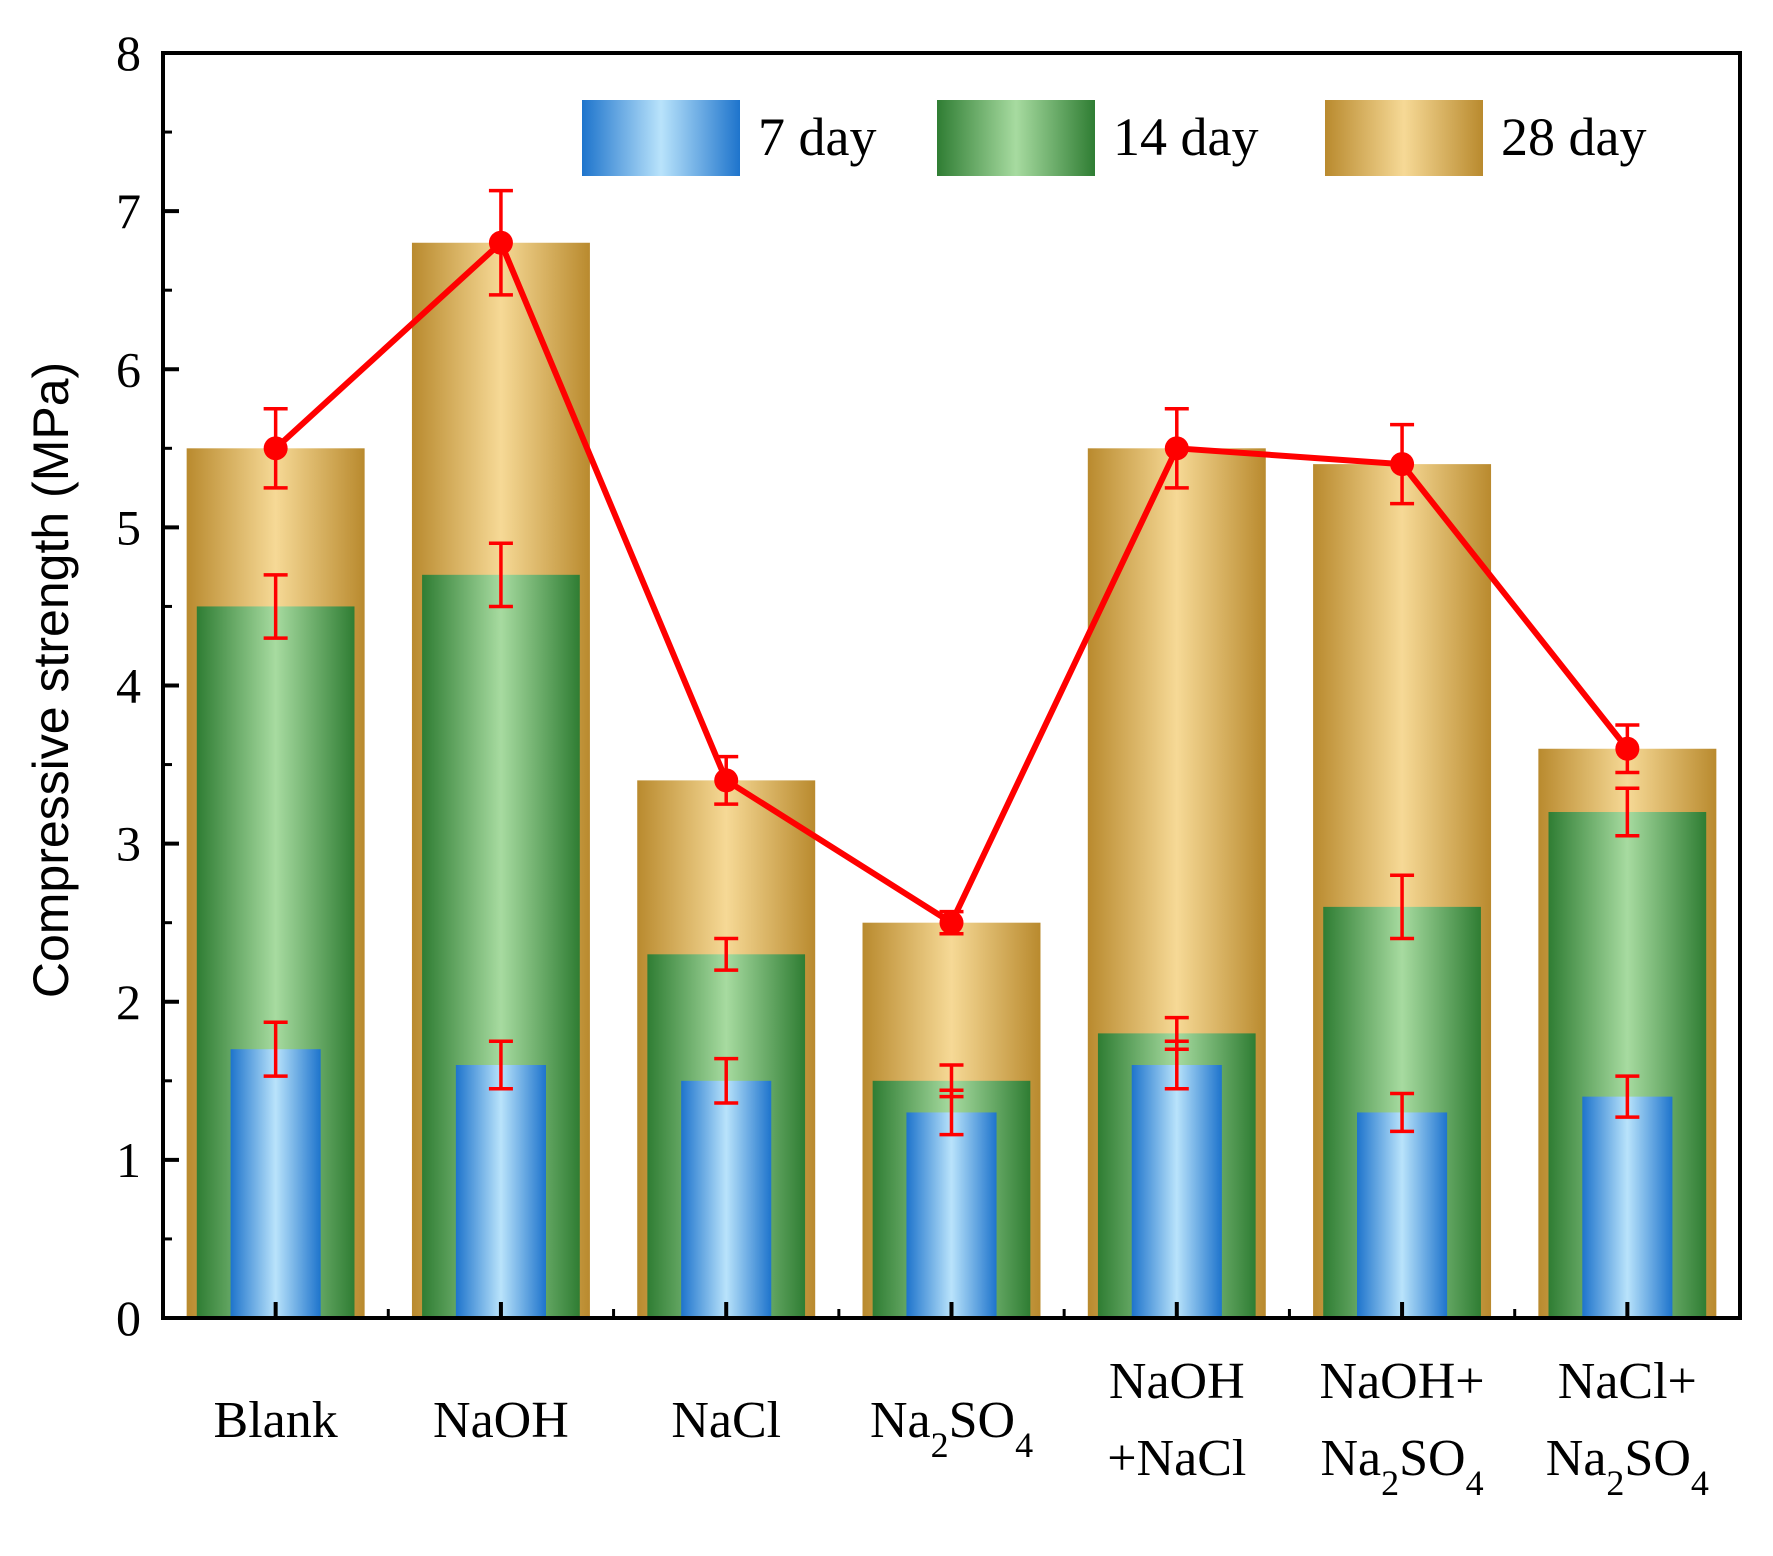 This screenshot has width=1773, height=1556. Describe the element at coordinates (1404, 138) in the screenshot. I see `legend-swatch-28-day` at that location.